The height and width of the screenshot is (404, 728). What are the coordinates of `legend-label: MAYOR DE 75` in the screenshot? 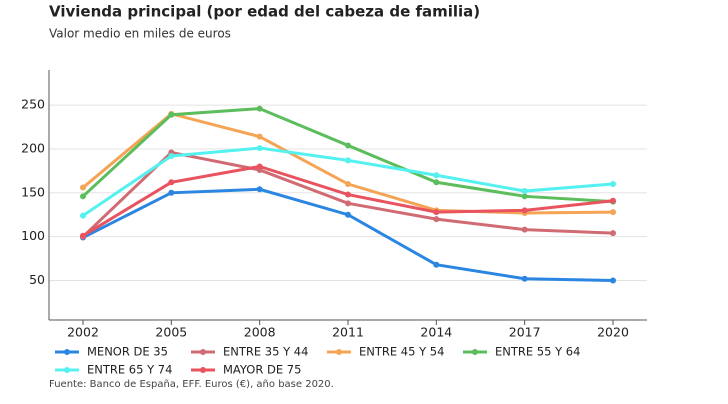 It's located at (262, 370).